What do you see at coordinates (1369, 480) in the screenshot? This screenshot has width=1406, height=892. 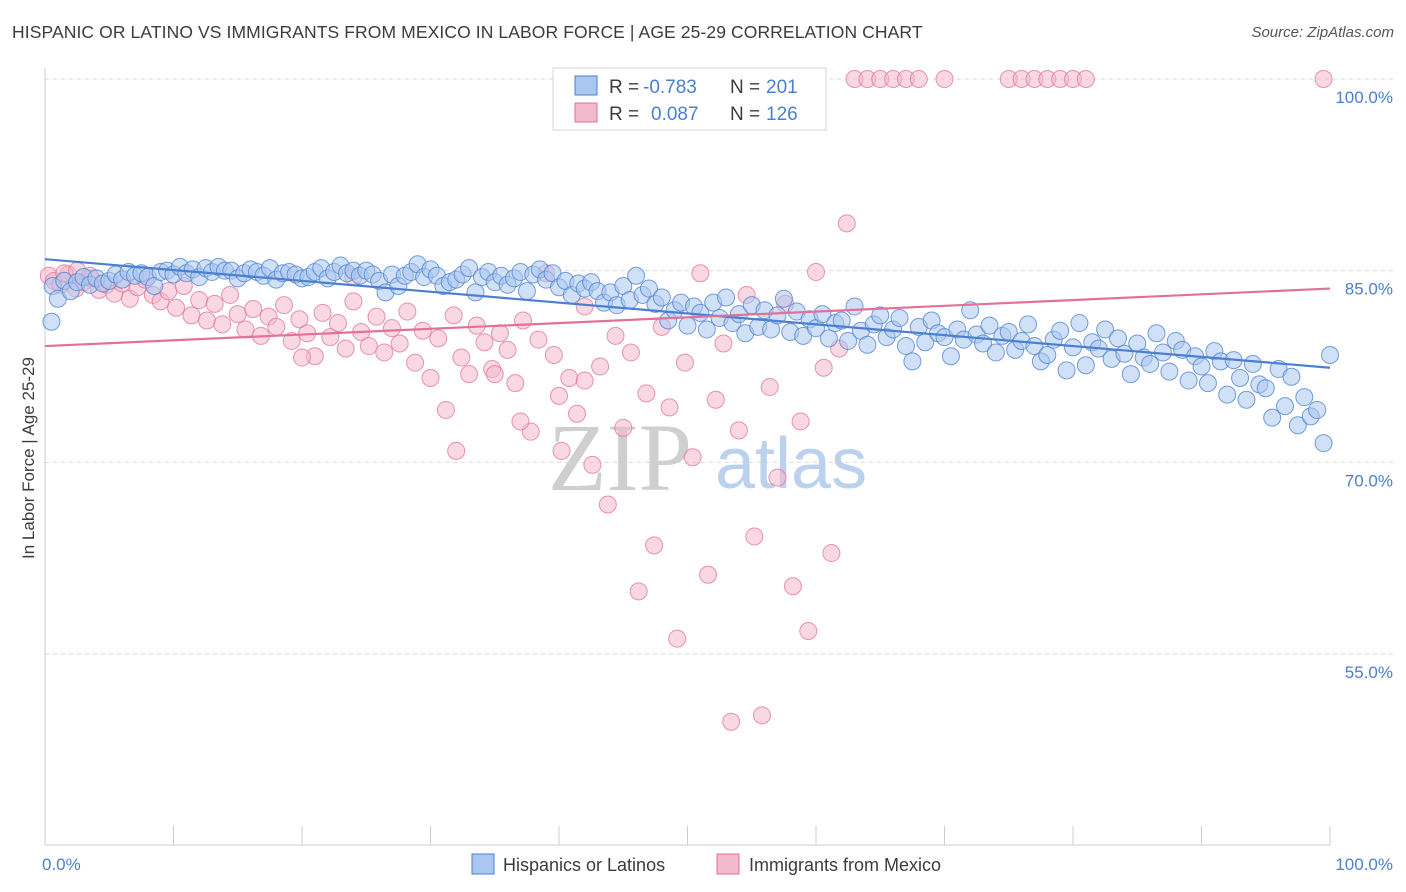 I see `y-tick-label-2: 70.0%` at bounding box center [1369, 480].